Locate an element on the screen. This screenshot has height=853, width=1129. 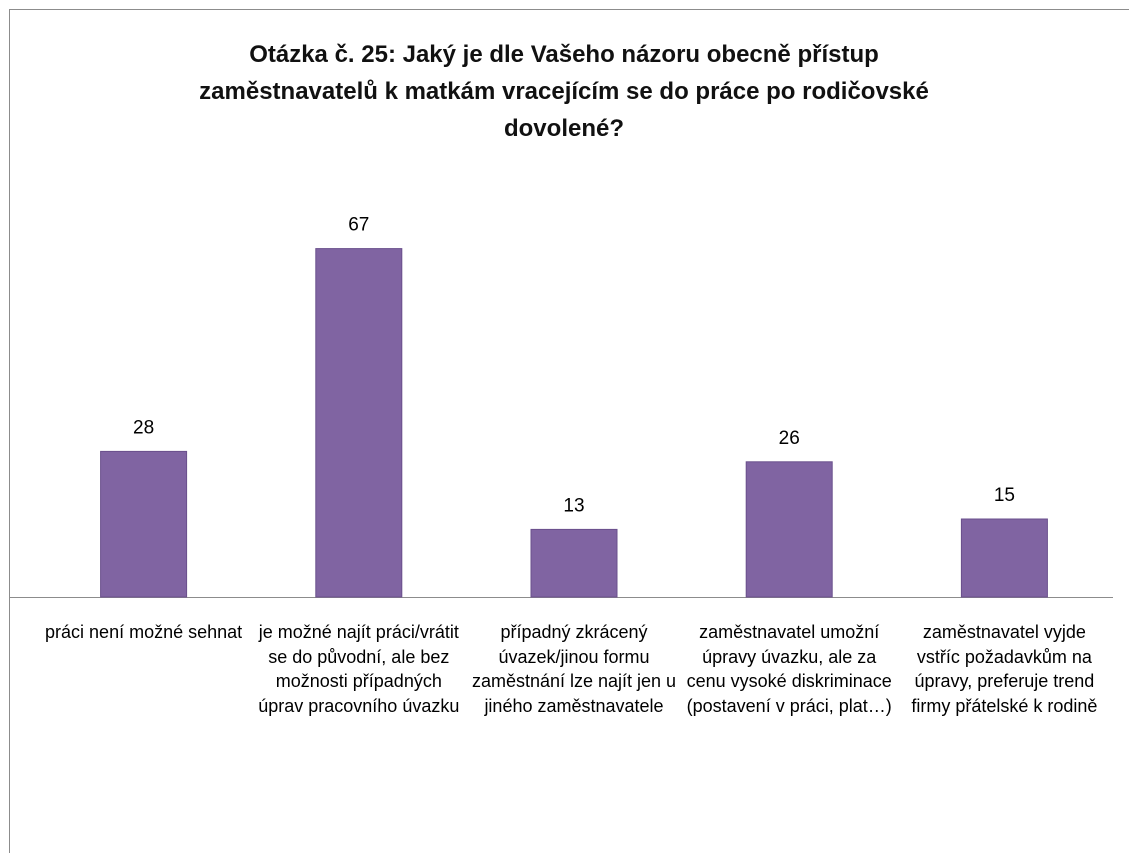
data-label: 15 is located at coordinates (1004, 495).